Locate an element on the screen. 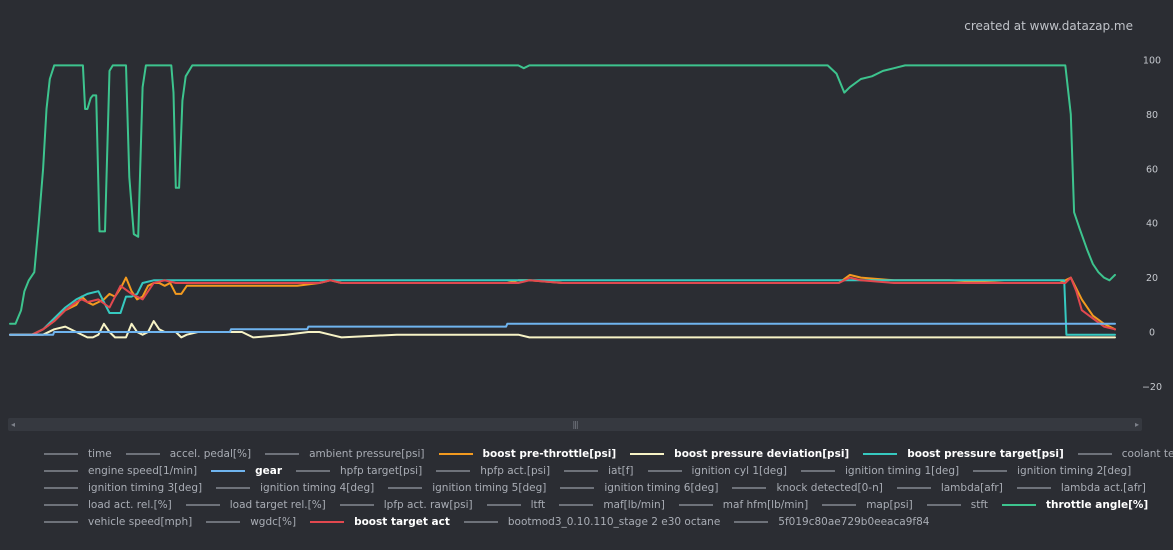 The height and width of the screenshot is (550, 1173). legend-item: boost pressure target[psi] is located at coordinates (963, 454).